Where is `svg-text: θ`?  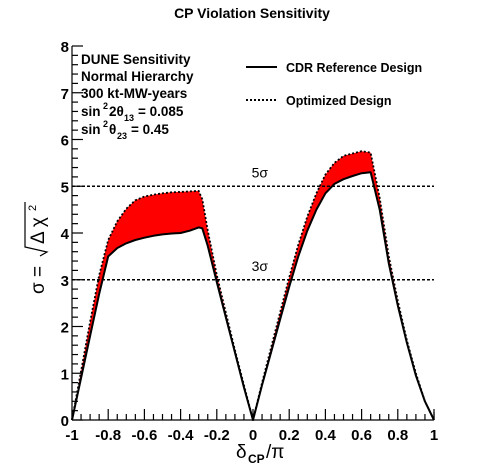
svg-text: θ is located at coordinates (112, 129).